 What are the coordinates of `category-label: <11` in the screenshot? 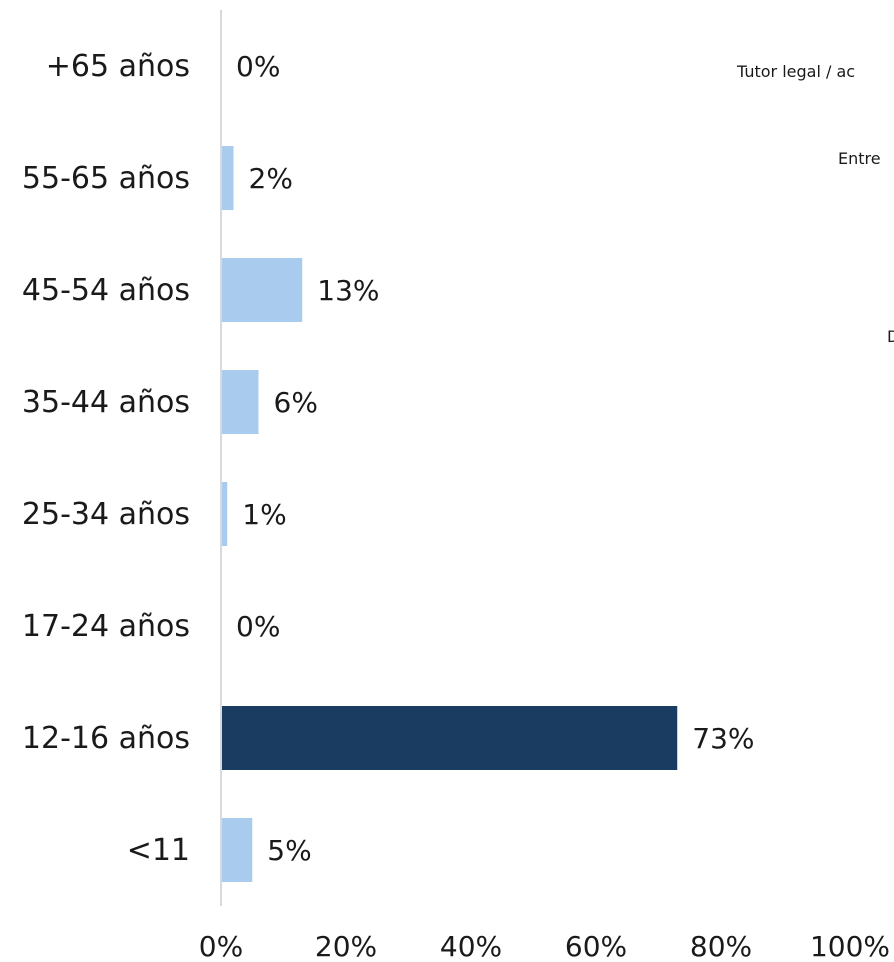 It's located at (158, 850).